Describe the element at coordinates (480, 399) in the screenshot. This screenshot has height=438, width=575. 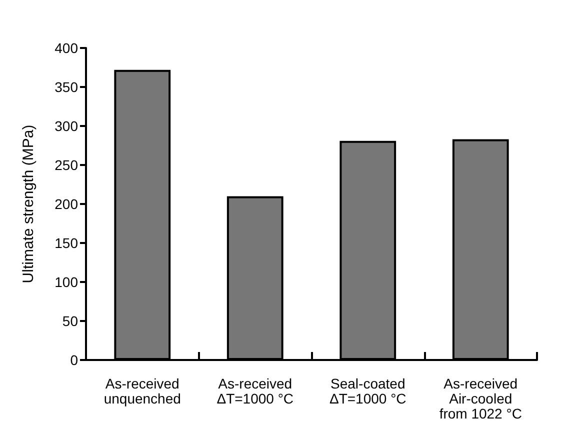
I see `x-tick-label: As-received Air-cooled from 1022 °C` at that location.